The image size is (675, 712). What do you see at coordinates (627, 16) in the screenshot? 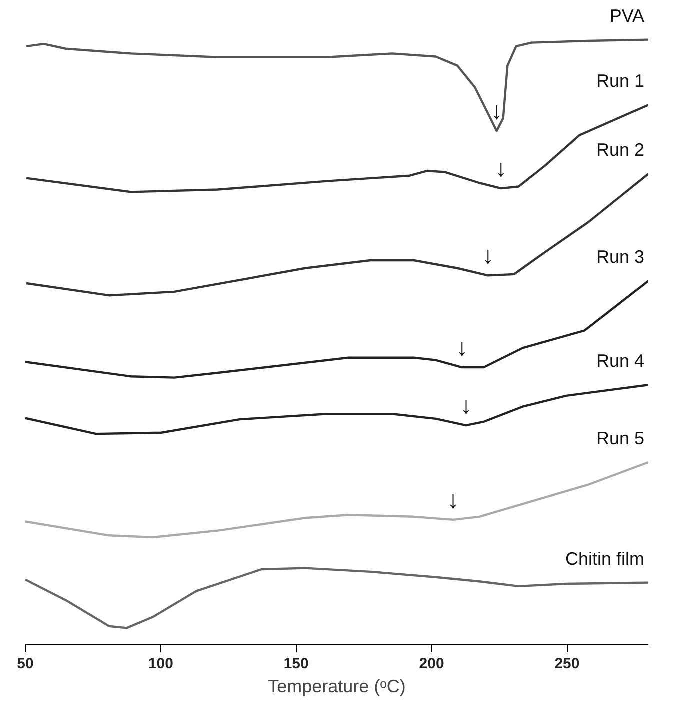
I see `series-label: PVA` at bounding box center [627, 16].